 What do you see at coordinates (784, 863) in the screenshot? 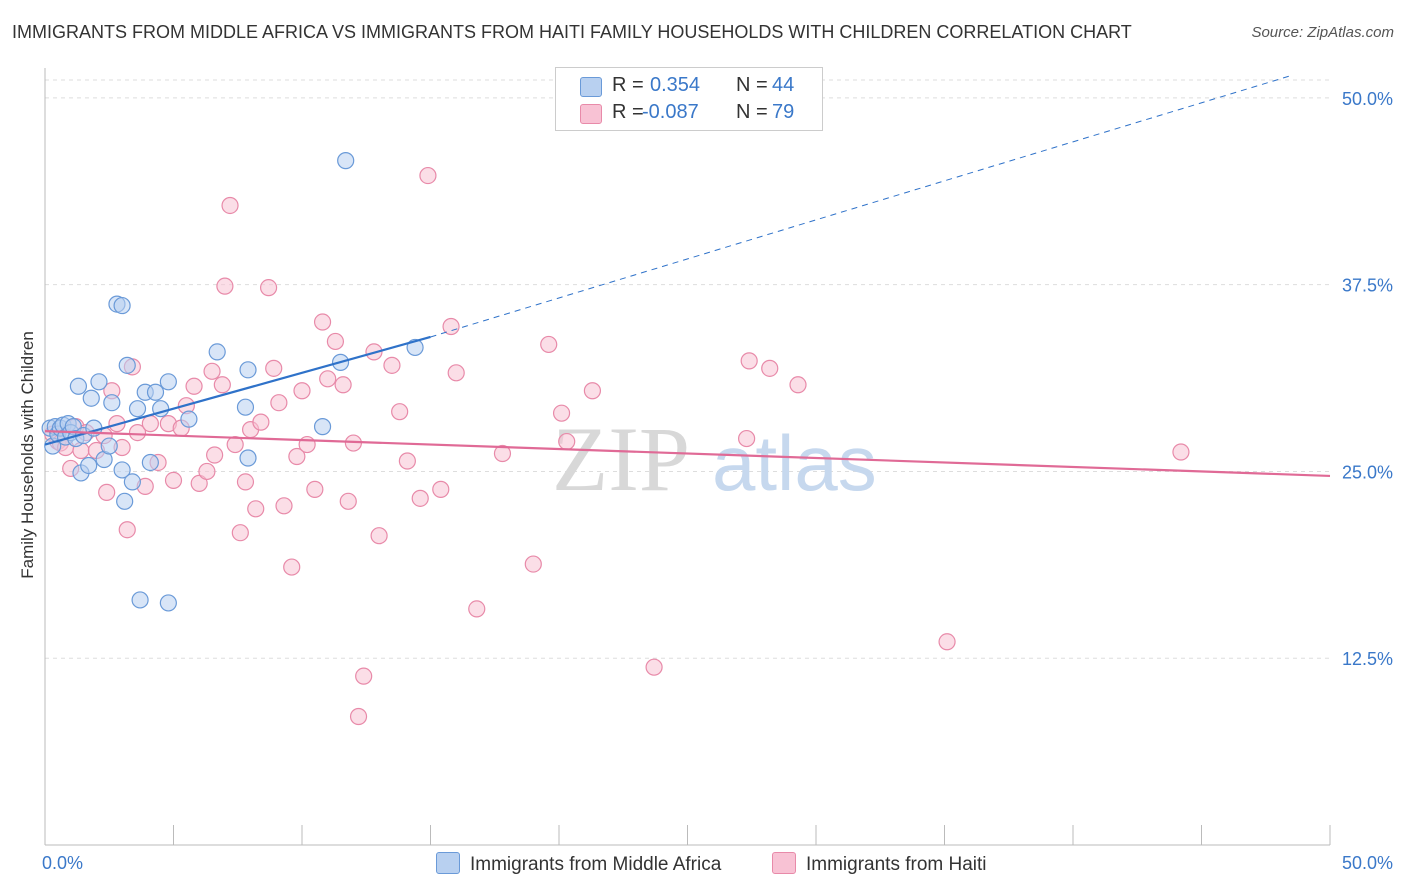
I see `series-swatch-pink` at bounding box center [784, 863].